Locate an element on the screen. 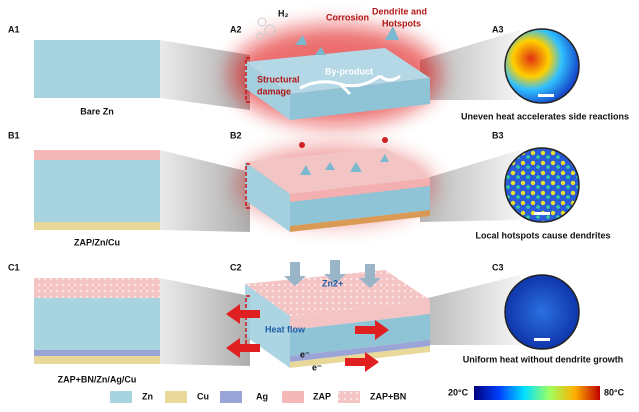  annotation: Corrosion is located at coordinates (347, 17).